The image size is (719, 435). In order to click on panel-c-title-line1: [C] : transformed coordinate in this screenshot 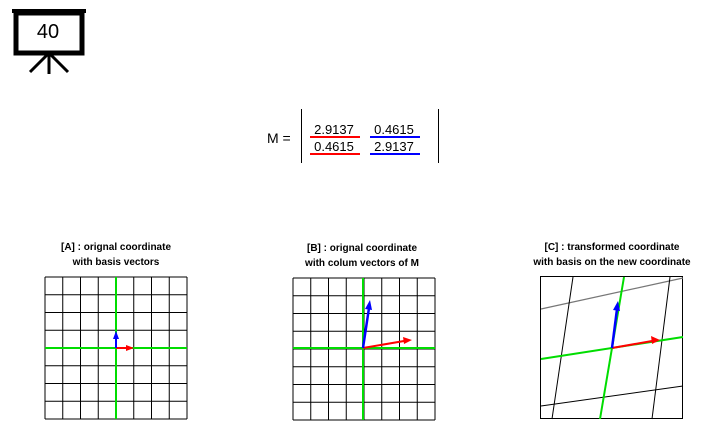, I will do `click(612, 247)`.